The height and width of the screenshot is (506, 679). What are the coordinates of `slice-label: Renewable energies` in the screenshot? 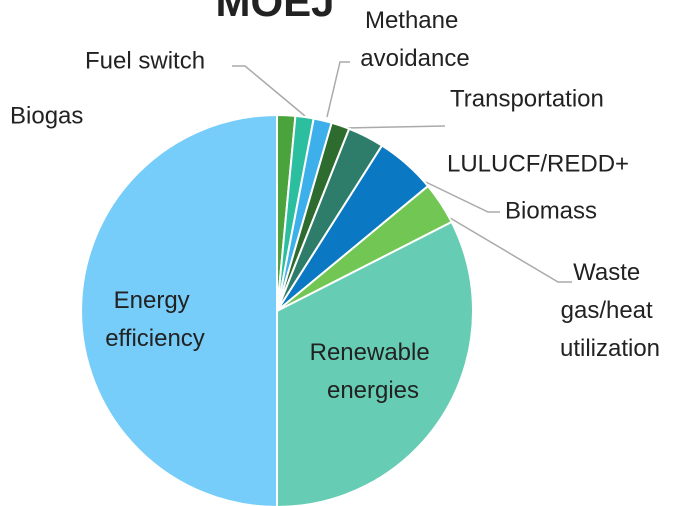 It's located at (373, 371).